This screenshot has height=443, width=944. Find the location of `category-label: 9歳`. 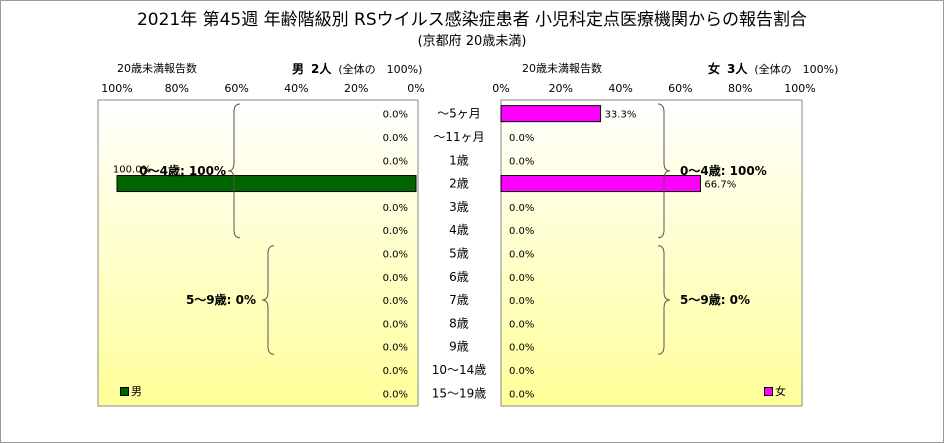

category-label: 9歳 is located at coordinates (459, 347).